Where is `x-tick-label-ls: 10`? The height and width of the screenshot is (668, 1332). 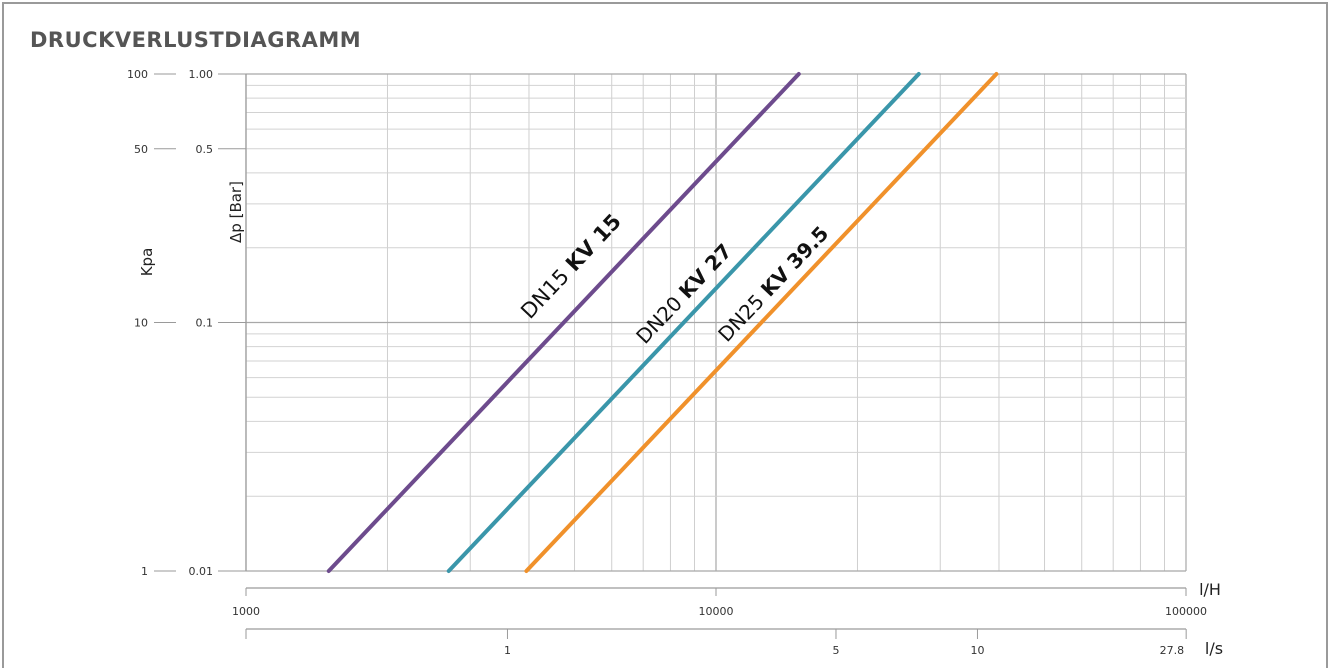
x-tick-label-ls: 10 is located at coordinates (977, 650).